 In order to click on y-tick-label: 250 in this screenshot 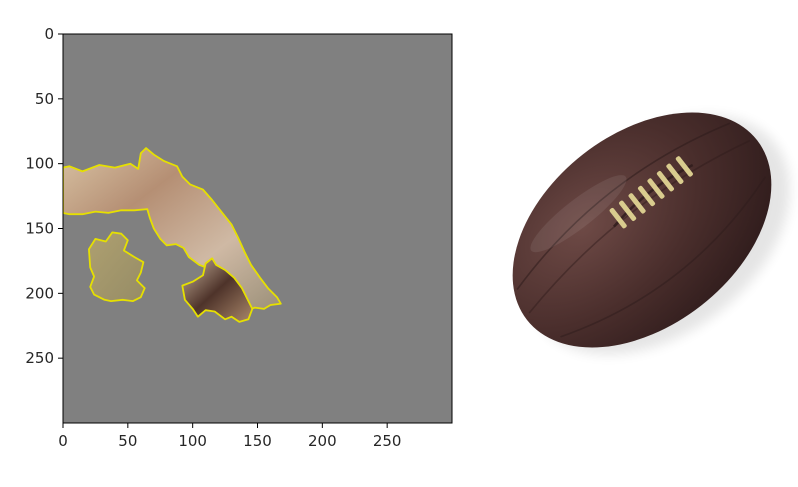, I will do `click(39, 358)`.